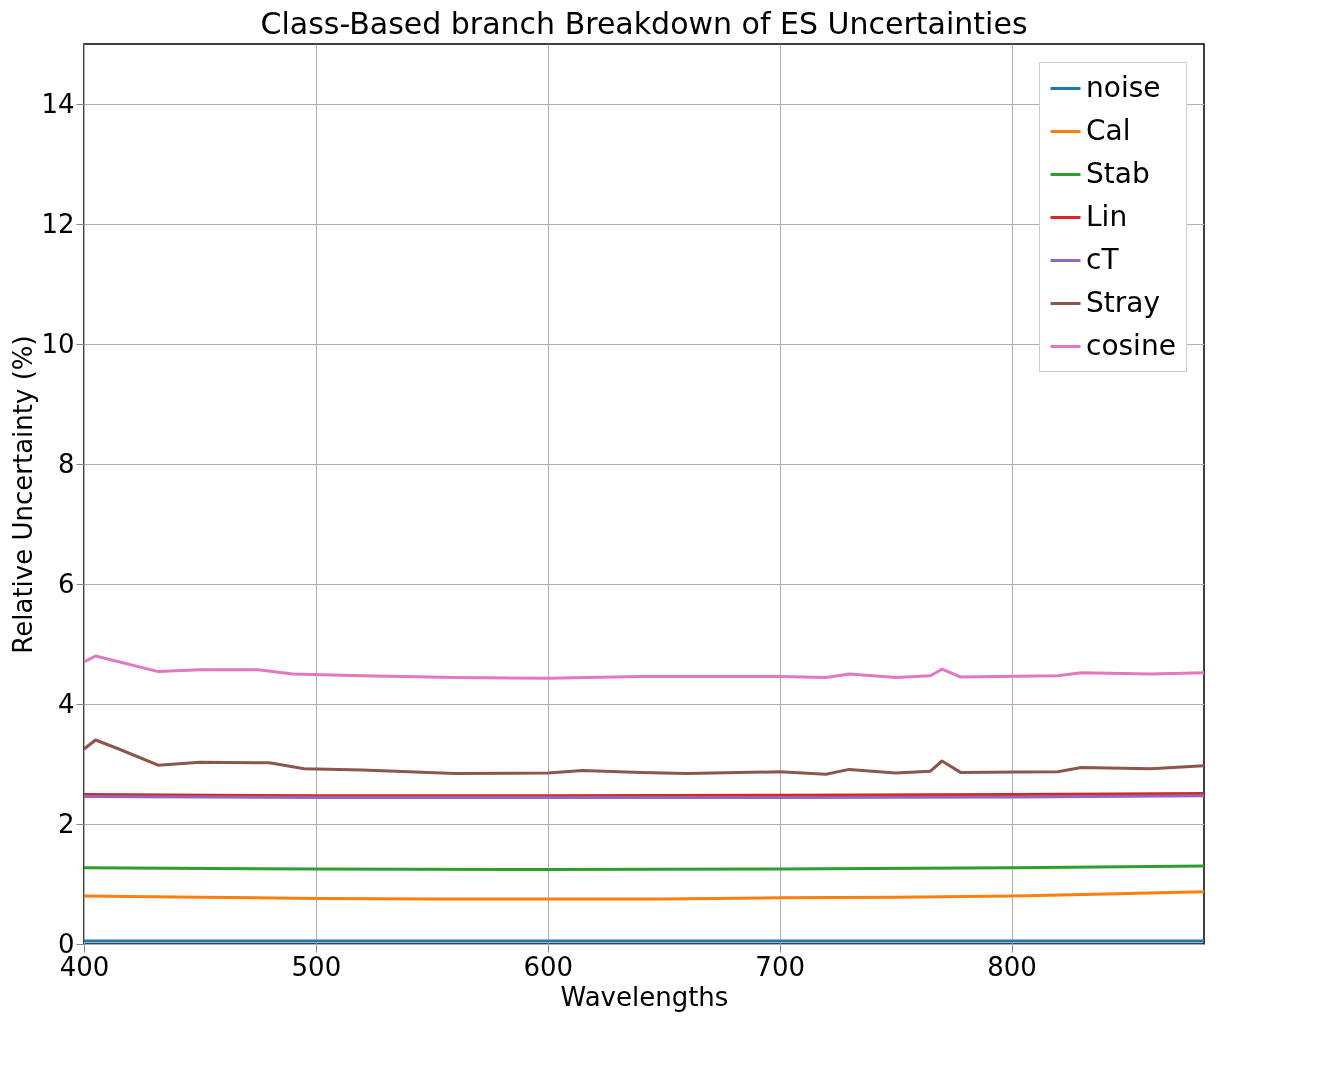 The width and height of the screenshot is (1334, 1073). What do you see at coordinates (58, 343) in the screenshot?
I see `y-tick-label: 10` at bounding box center [58, 343].